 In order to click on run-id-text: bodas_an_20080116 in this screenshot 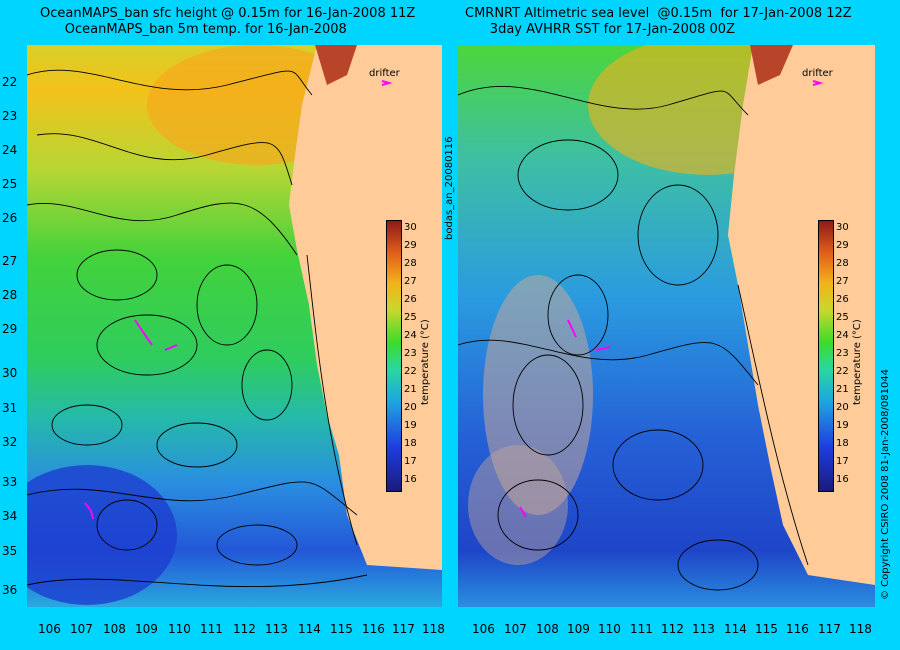, I will do `click(449, 188)`.